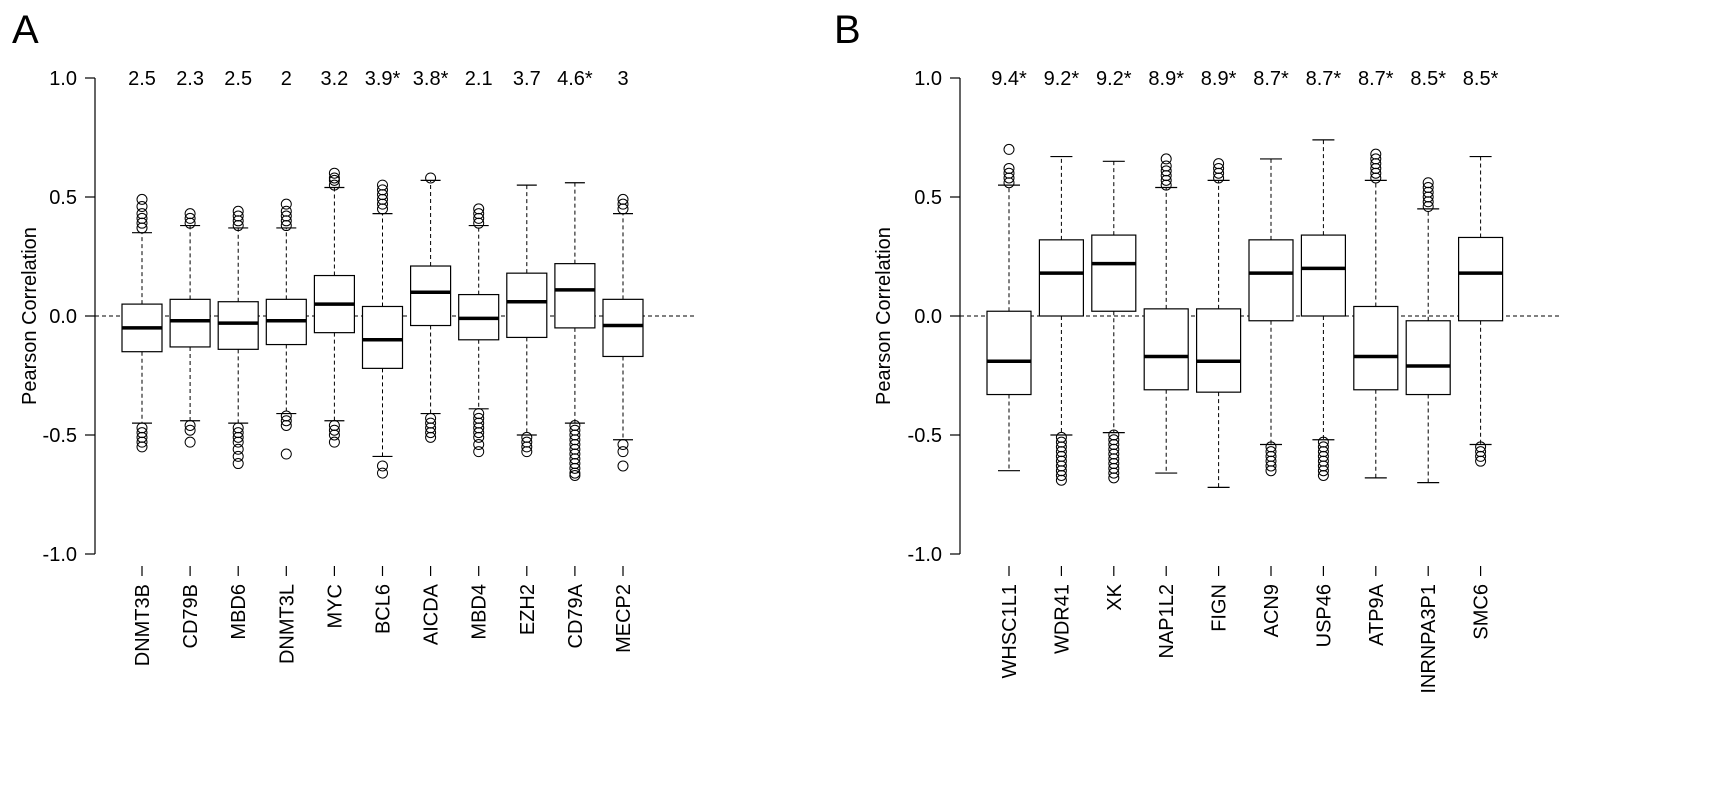  Describe the element at coordinates (928, 317) in the screenshot. I see `panel-b-y-tick-label: 0.0` at that location.